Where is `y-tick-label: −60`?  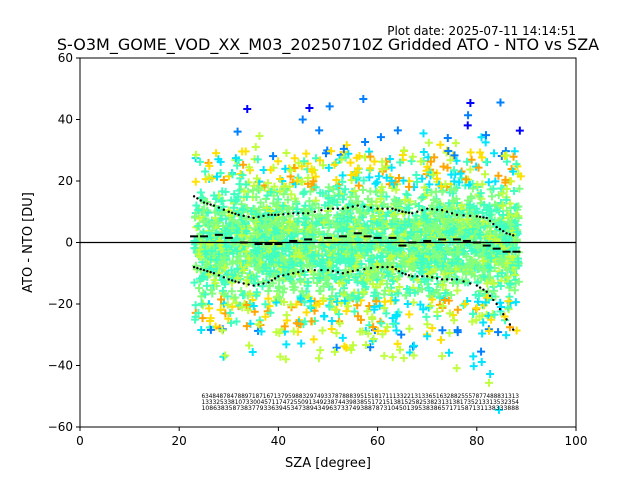 y-tick-label: −60 is located at coordinates (60, 427).